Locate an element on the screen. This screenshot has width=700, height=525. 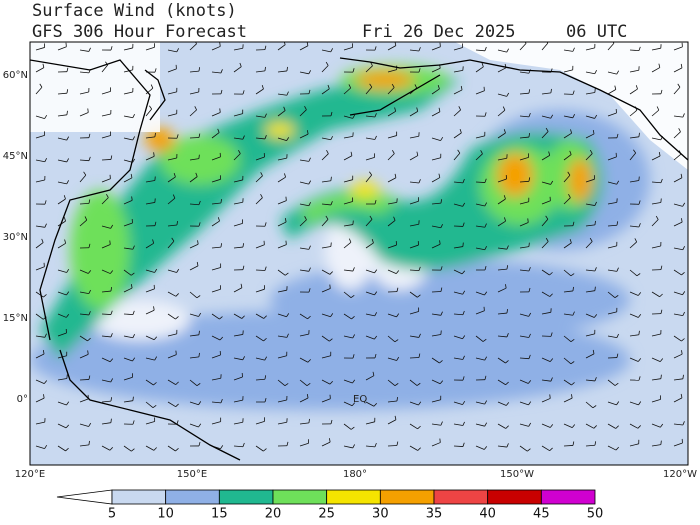
lon-label: 120°E is located at coordinates (30, 474).